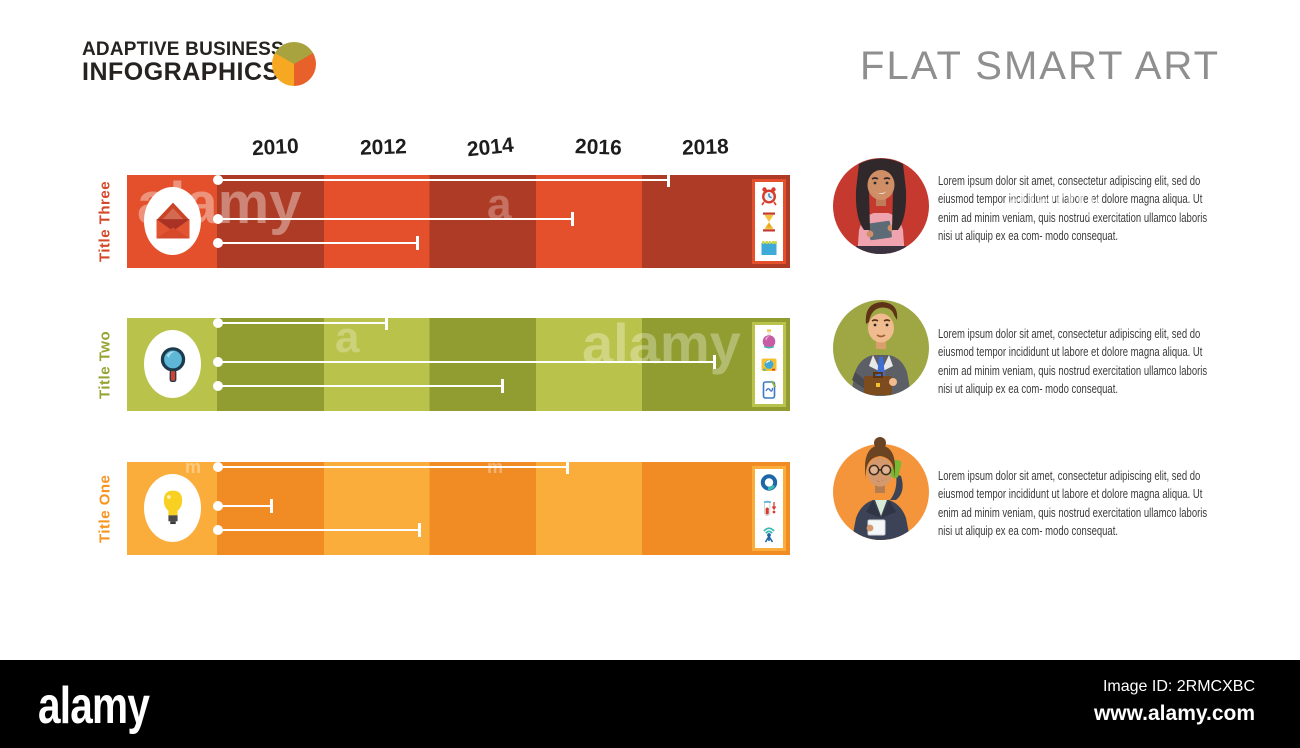  I want to click on brand-line1: ADAPTIVE BUSINESS, so click(183, 49).